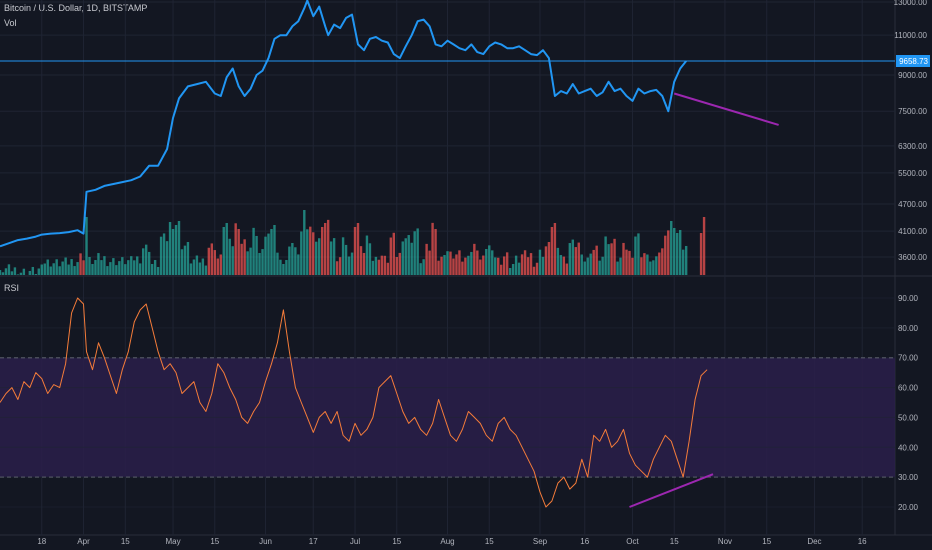 This screenshot has height=550, width=932. I want to click on time-axis-tick-label: 15, so click(674, 541).